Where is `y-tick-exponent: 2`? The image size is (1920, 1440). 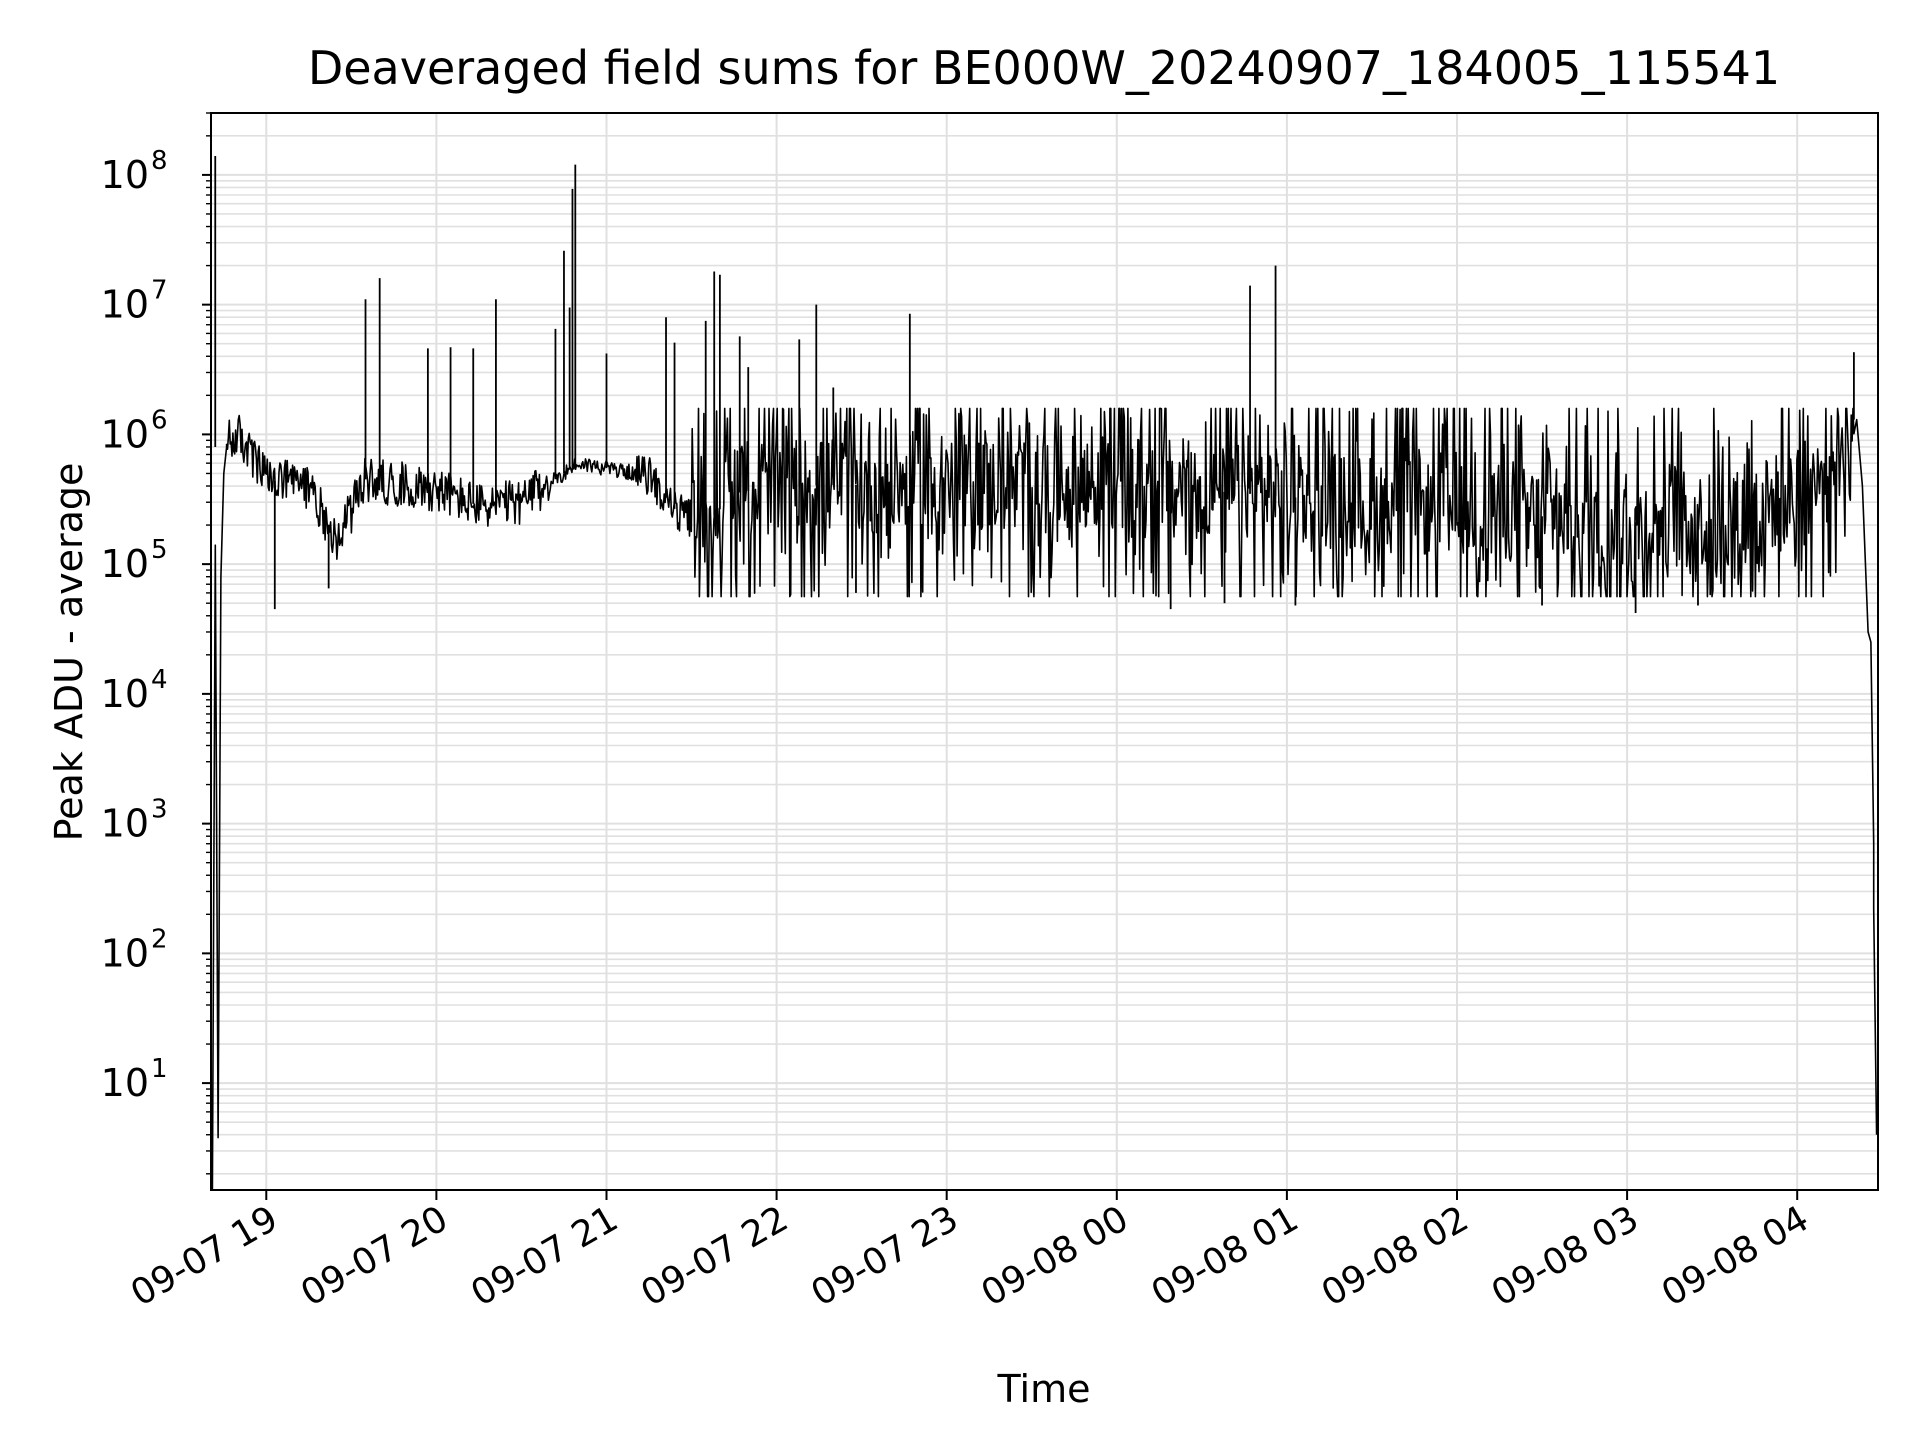 y-tick-exponent: 2 is located at coordinates (159, 939).